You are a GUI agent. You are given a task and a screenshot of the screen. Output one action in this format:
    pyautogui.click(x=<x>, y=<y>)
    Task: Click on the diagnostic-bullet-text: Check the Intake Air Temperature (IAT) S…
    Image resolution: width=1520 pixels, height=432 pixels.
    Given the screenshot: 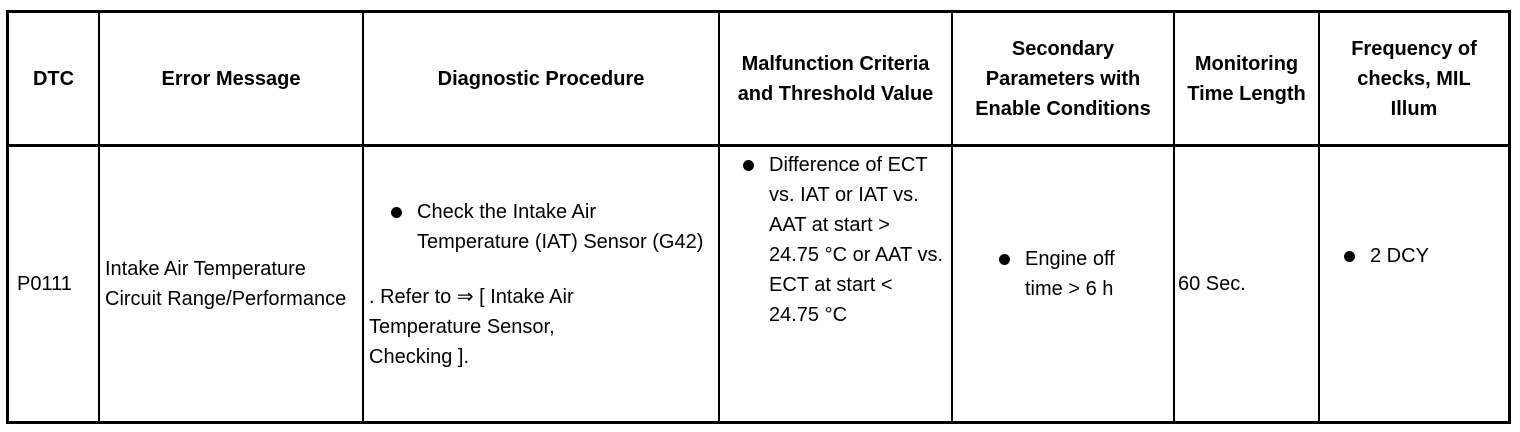 What is the action you would take?
    pyautogui.click(x=560, y=226)
    